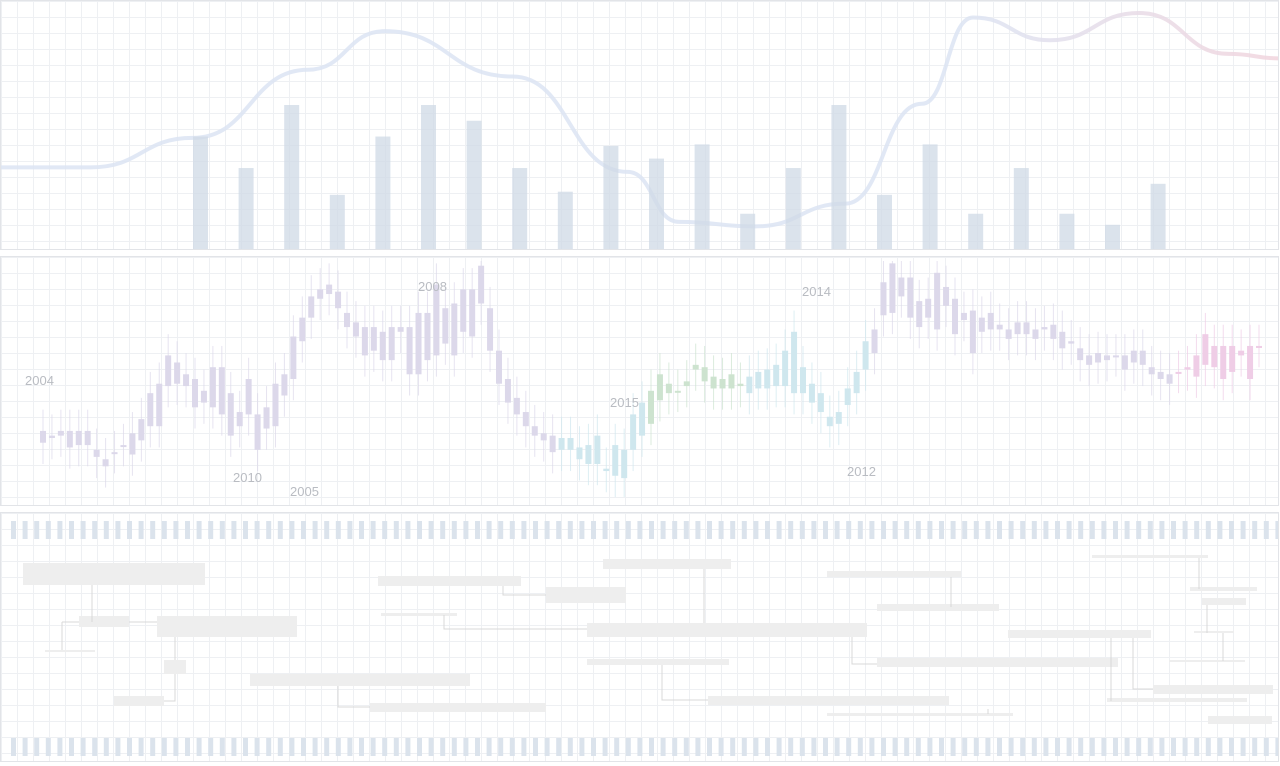  I want to click on year-label: 2012, so click(861, 471).